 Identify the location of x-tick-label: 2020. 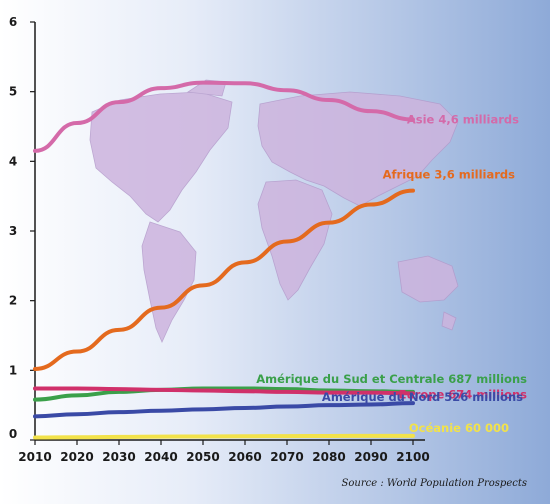
(76, 457).